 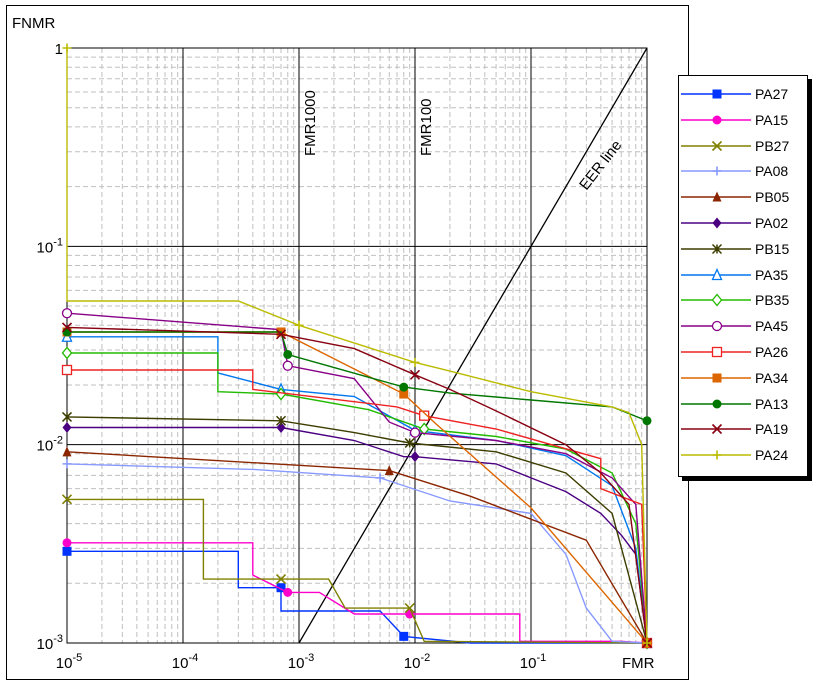 What do you see at coordinates (743, 326) in the screenshot?
I see `legend-item-pa45: PA45` at bounding box center [743, 326].